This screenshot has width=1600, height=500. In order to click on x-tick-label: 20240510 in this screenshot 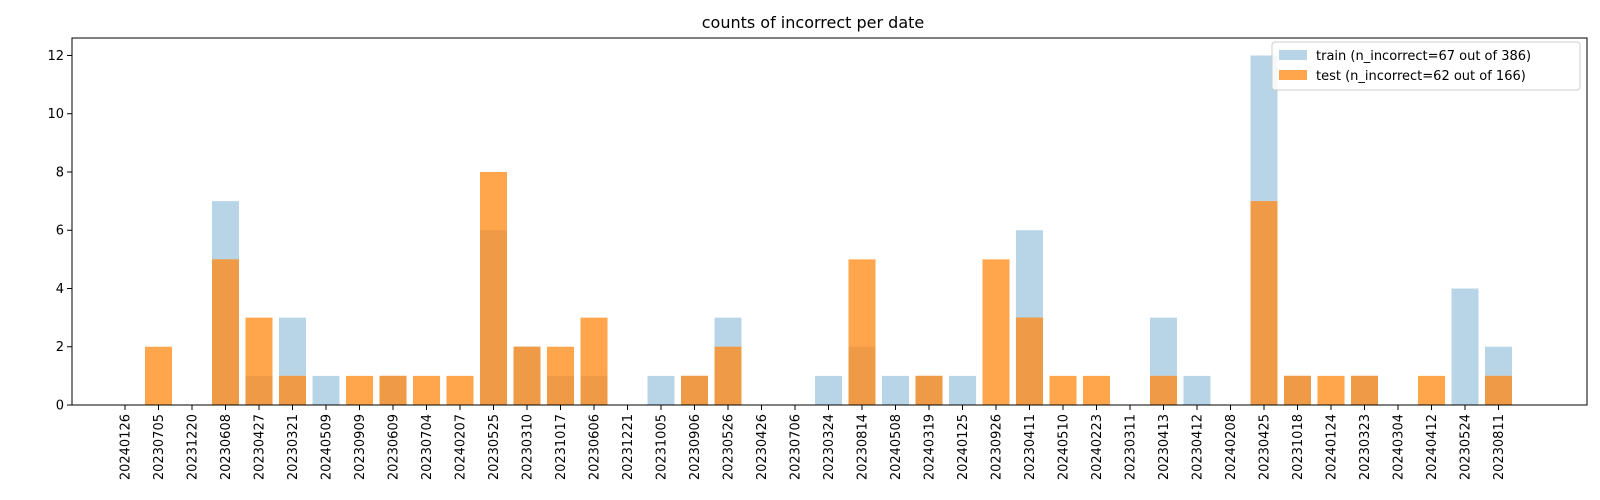, I will do `click(1064, 447)`.